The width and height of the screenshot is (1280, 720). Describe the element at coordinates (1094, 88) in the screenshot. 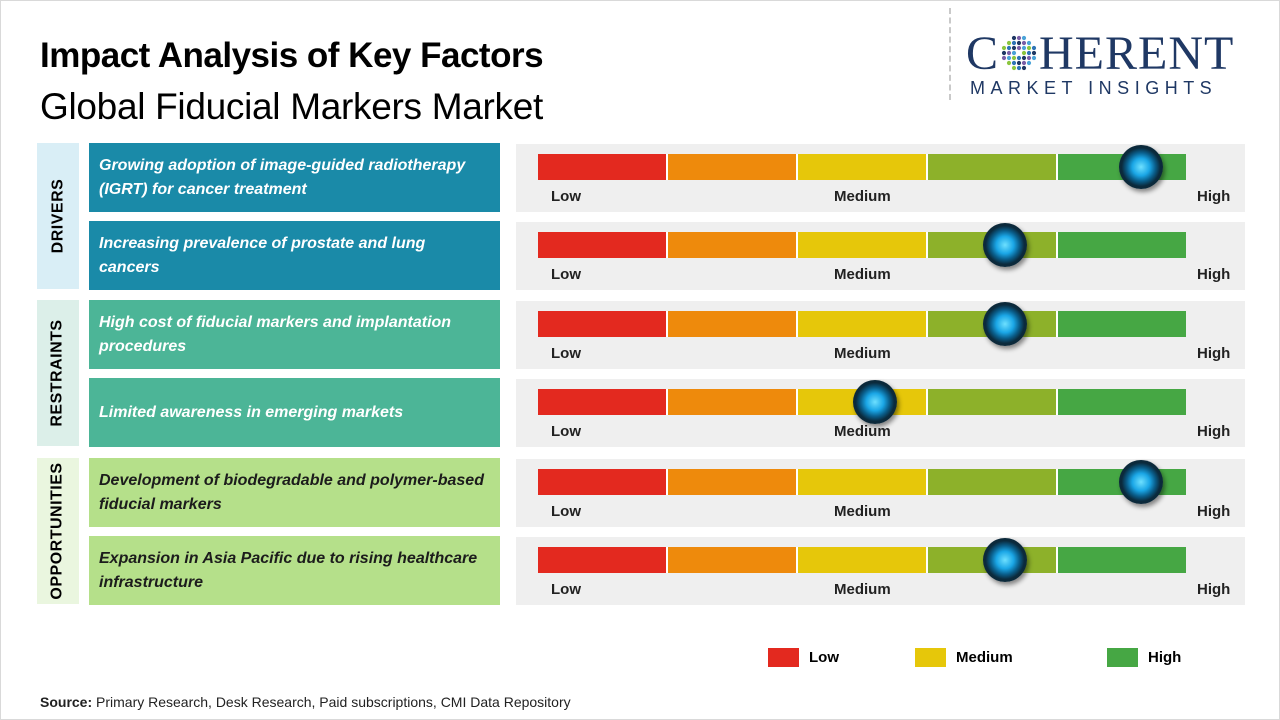

I see `logo-tagline: MARKET INSIGHTS` at that location.